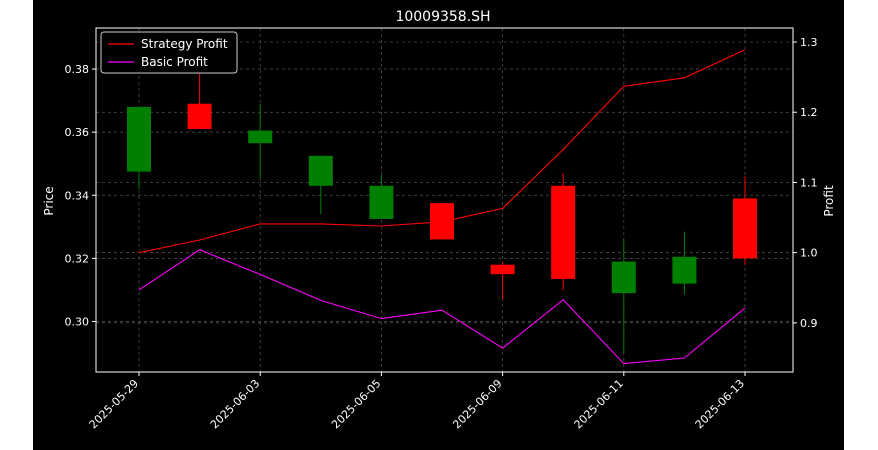 This screenshot has width=878, height=450. What do you see at coordinates (77, 132) in the screenshot?
I see `y-tick-label: 0.36` at bounding box center [77, 132].